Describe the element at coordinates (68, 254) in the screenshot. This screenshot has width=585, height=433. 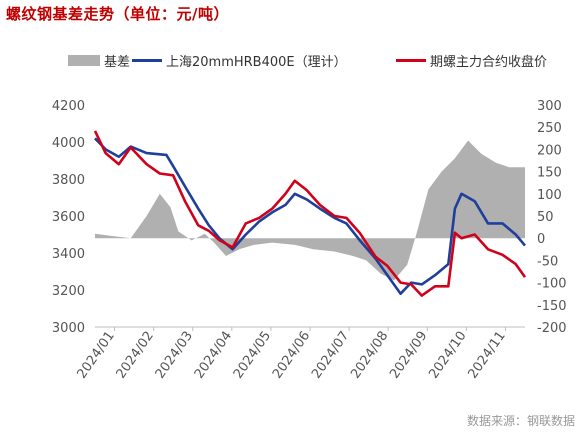
I see `left-axis-tick-label: 3400` at that location.